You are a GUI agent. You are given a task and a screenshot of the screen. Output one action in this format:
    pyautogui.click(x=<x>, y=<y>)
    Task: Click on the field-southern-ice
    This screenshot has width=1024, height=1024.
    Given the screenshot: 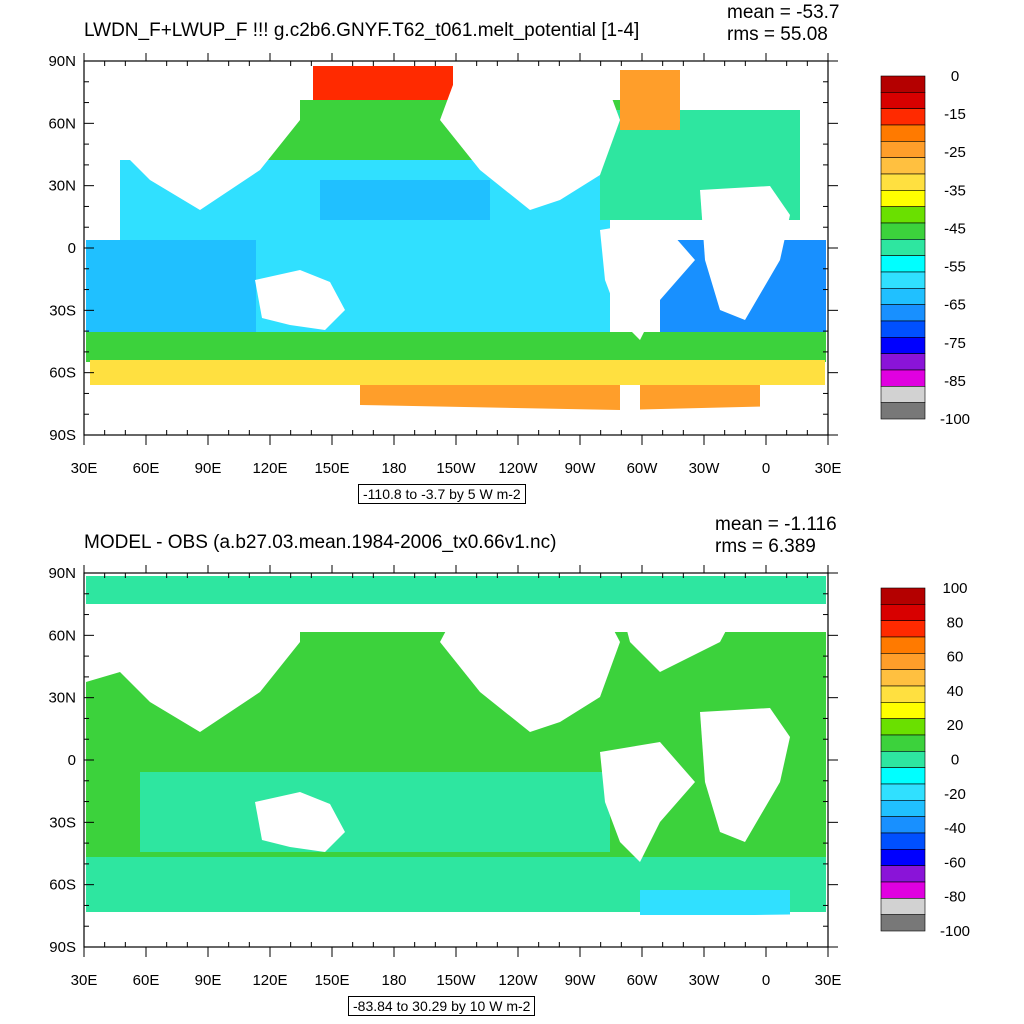 What is the action you would take?
    pyautogui.click(x=457, y=372)
    